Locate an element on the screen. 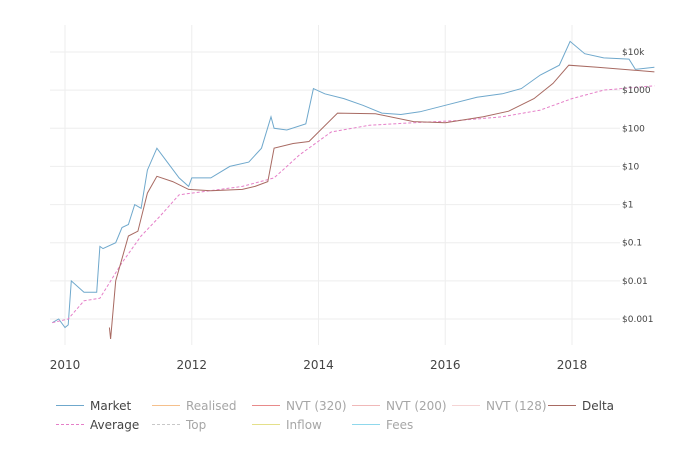 The height and width of the screenshot is (450, 700). legend-item-realised: Realised is located at coordinates (202, 406).